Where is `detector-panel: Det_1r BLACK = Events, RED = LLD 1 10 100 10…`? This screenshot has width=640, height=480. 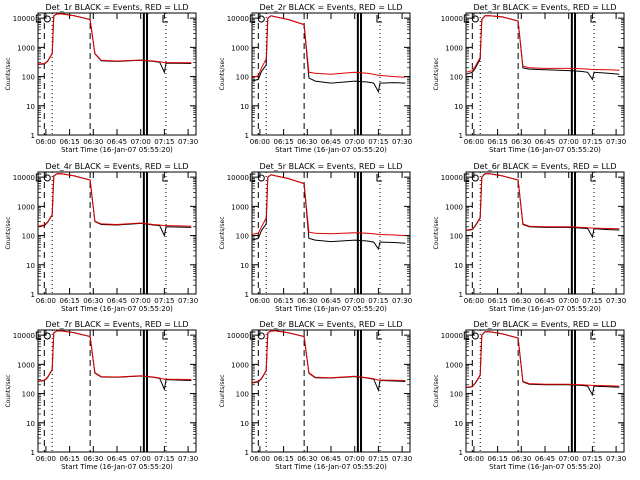
detector-panel: Det_1r BLACK = Events, RED = LLD 1 10 100 10… is located at coordinates (101, 78).